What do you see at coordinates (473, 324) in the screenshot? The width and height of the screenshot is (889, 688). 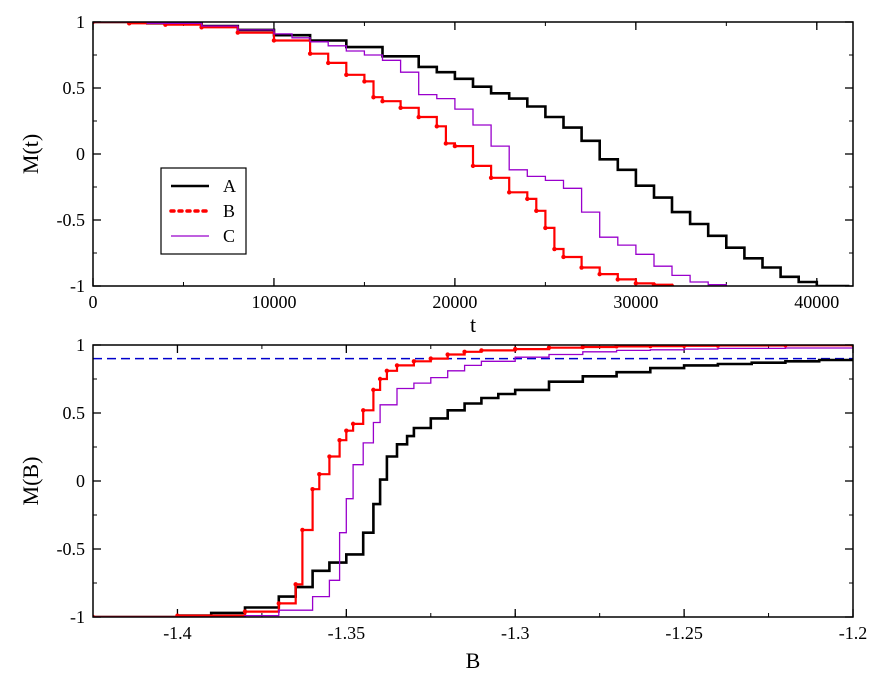 I see `x-axis-title: t` at bounding box center [473, 324].